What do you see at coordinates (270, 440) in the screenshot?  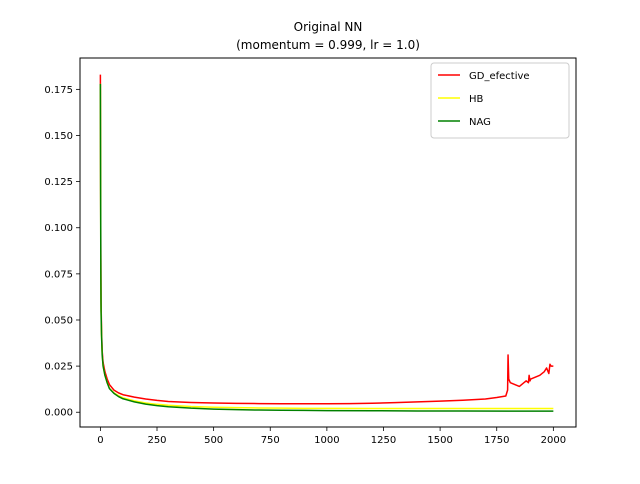 I see `x-tick-label: 750` at bounding box center [270, 440].